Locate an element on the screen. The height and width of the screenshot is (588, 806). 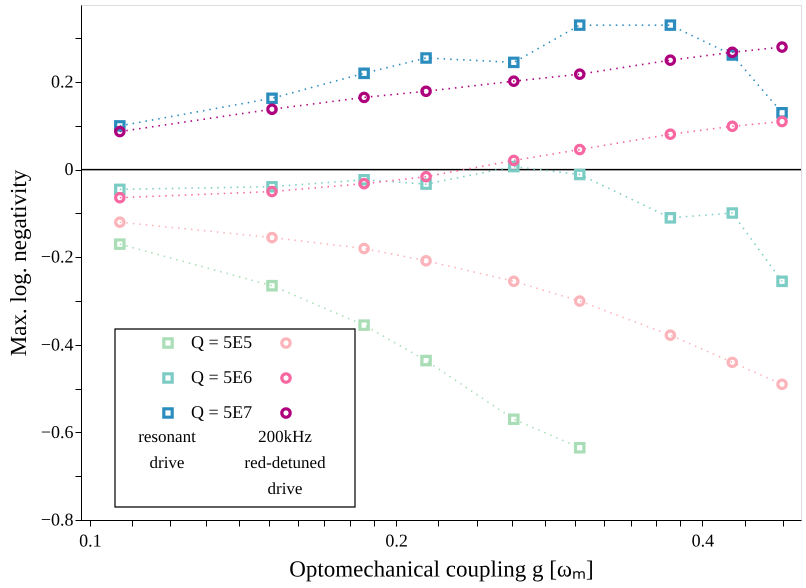
annotation: 200kHz red-detuned drive is located at coordinates (285, 462).